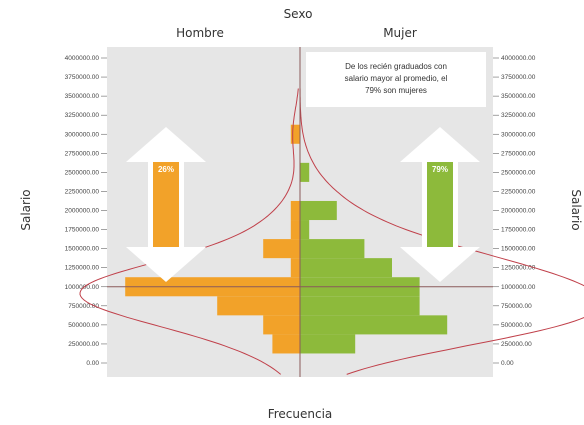 This screenshot has height=425, width=584. Describe the element at coordinates (82, 172) in the screenshot. I see `y-tick-label-left: 2500000.00` at that location.